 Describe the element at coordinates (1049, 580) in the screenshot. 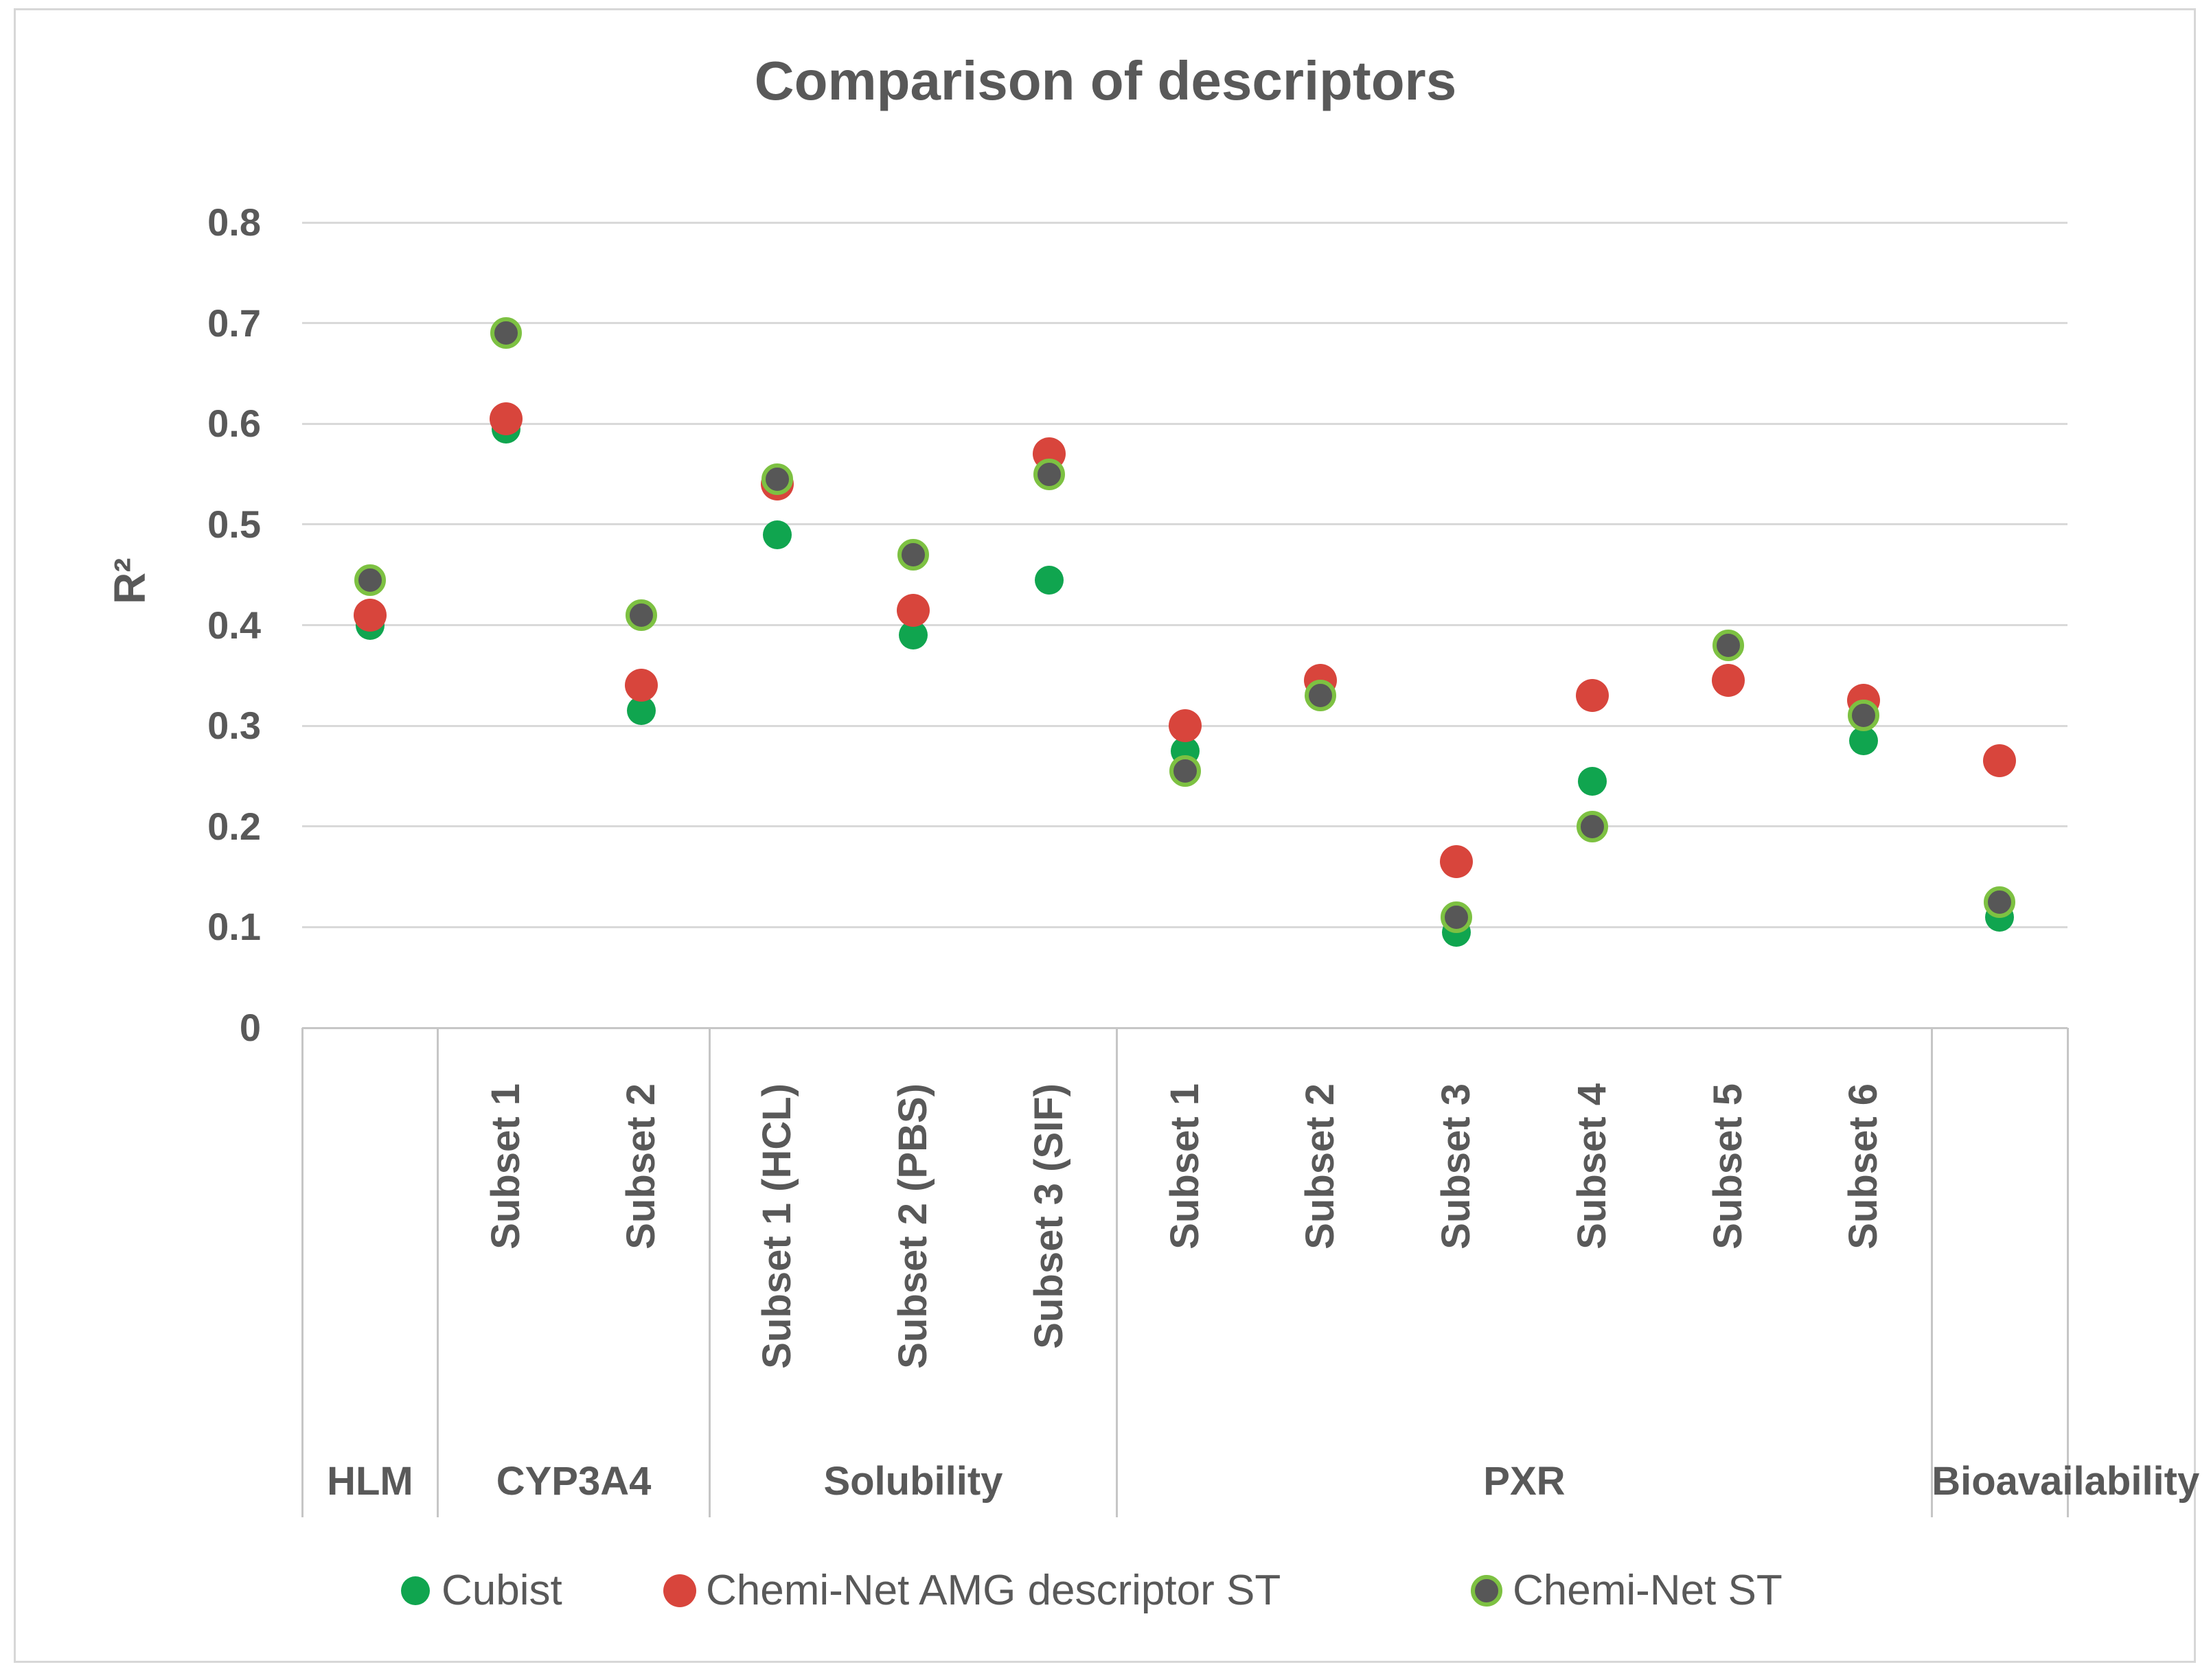

I see `data-point-s1-c6` at that location.